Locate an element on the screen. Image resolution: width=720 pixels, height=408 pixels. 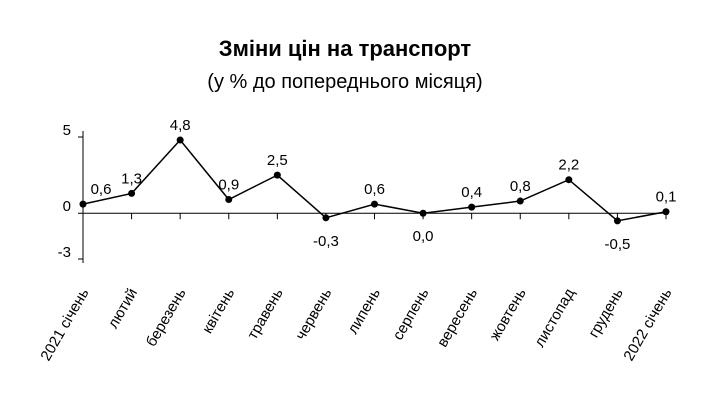
value-label: 0,4 is located at coordinates (471, 192).